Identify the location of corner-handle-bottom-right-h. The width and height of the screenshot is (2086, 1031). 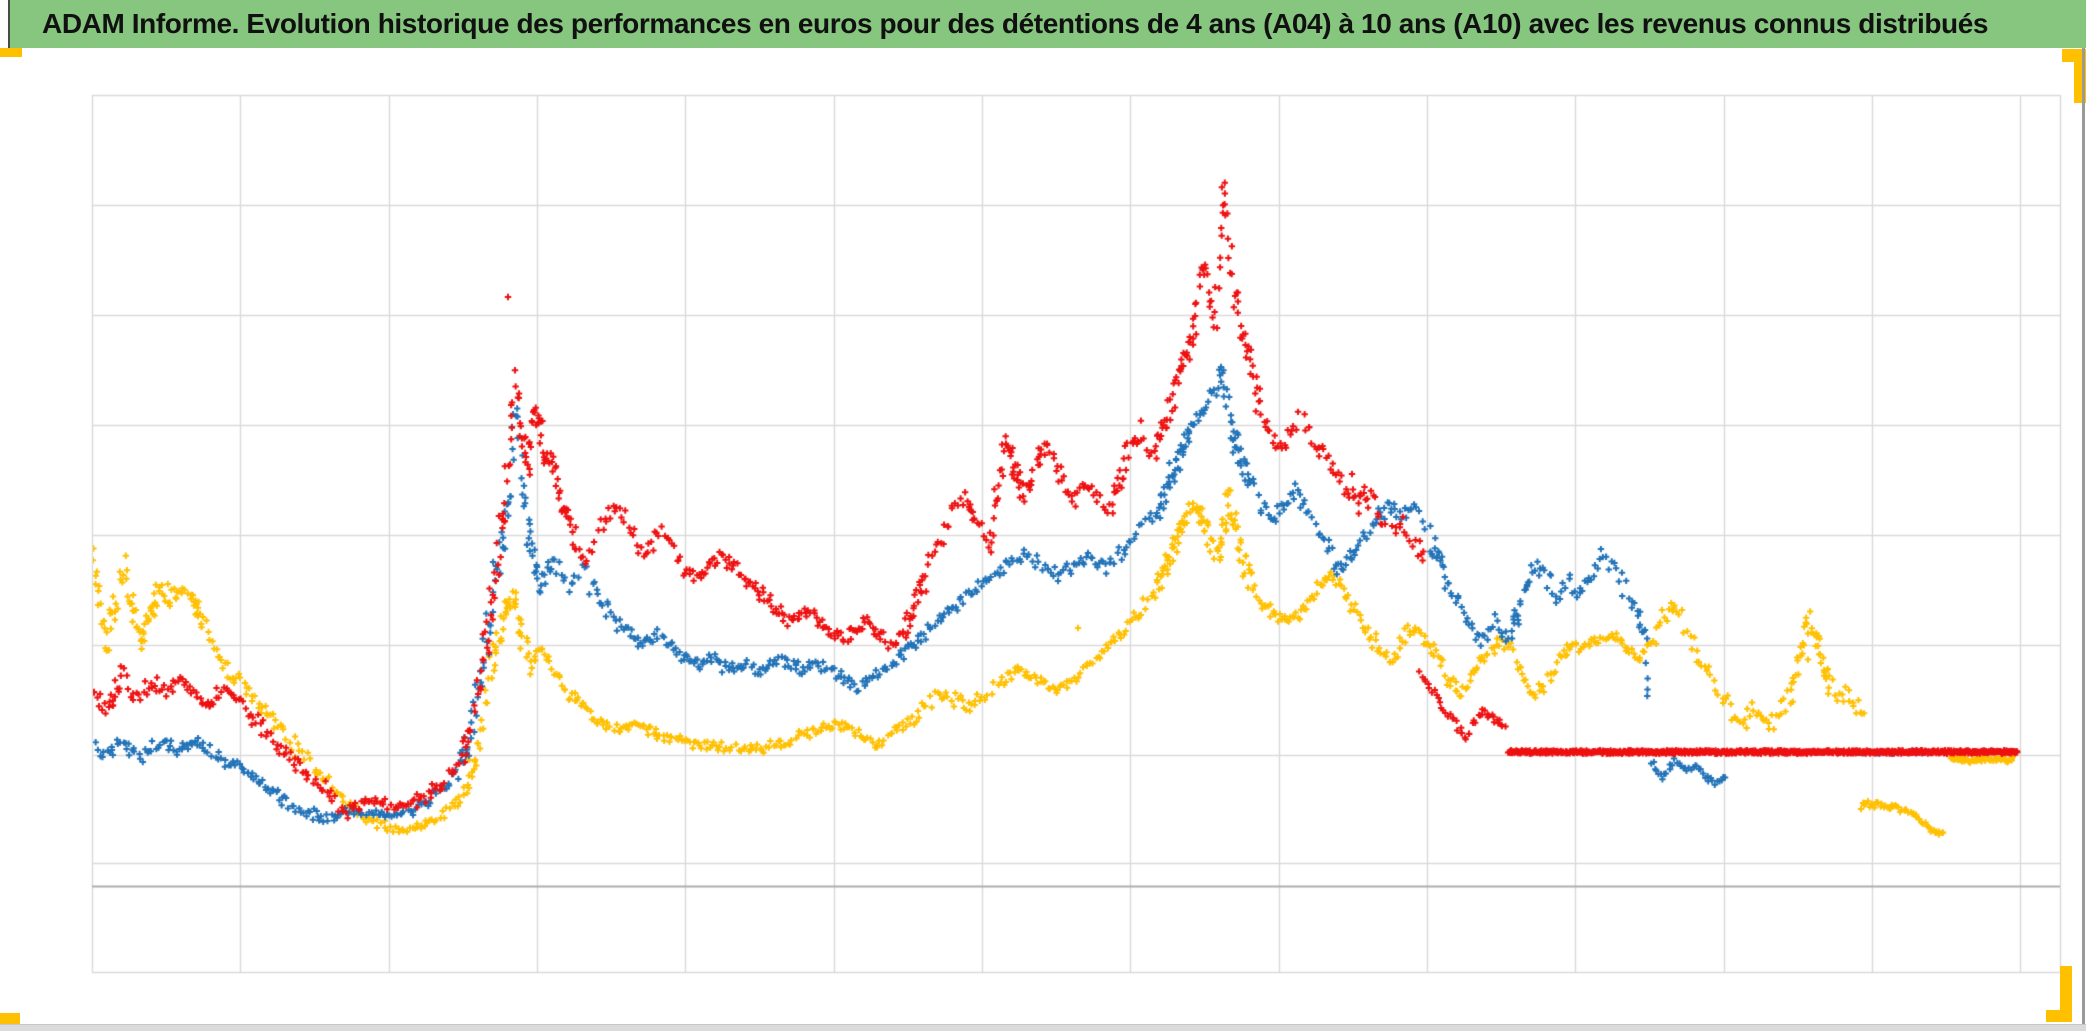
(2059, 1016).